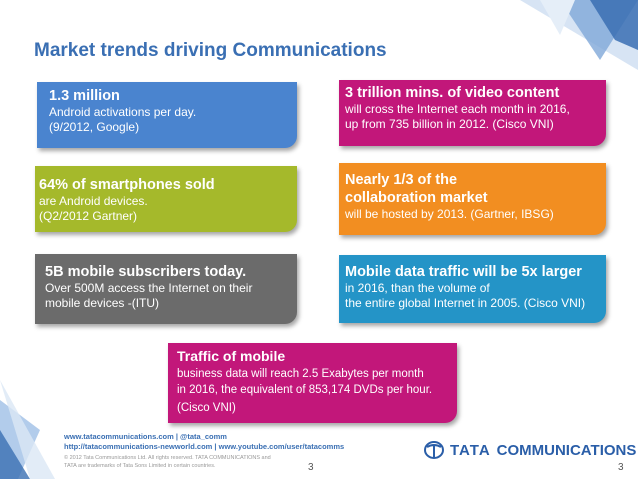 This screenshot has width=638, height=479. I want to click on box-source: (Cisco VNI), so click(206, 408).